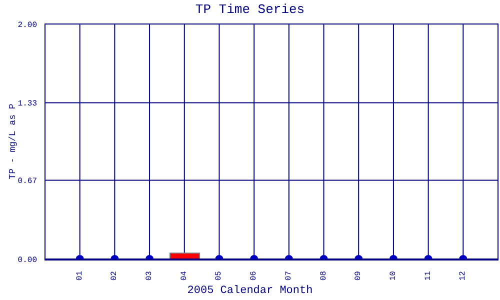 This screenshot has height=300, width=500. I want to click on x-tick-label: 07, so click(289, 275).